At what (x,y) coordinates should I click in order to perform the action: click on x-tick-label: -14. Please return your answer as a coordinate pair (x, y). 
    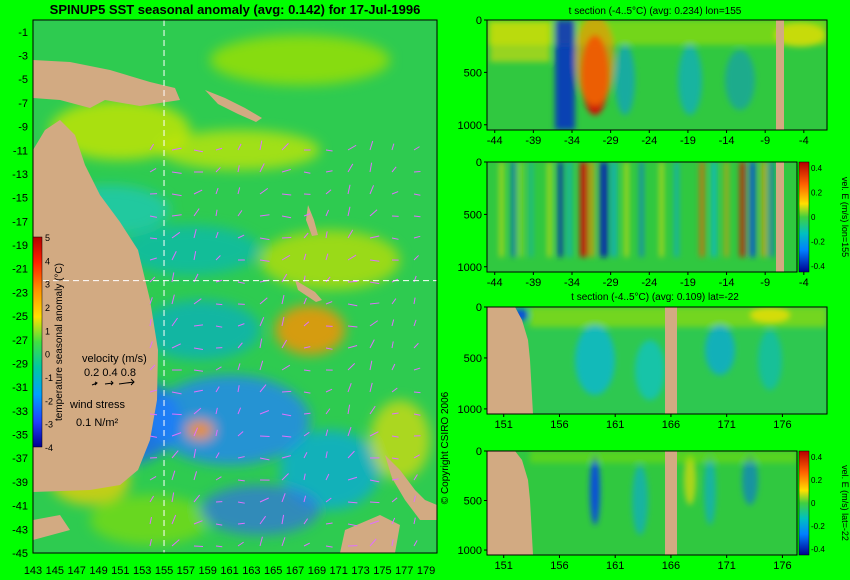
    Looking at the image, I should click on (727, 141).